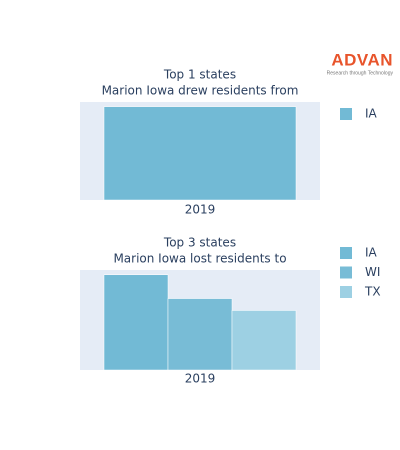 This screenshot has height=450, width=400. Describe the element at coordinates (200, 91) in the screenshot. I see `chart-title: Marion Iowa drew residents from` at that location.